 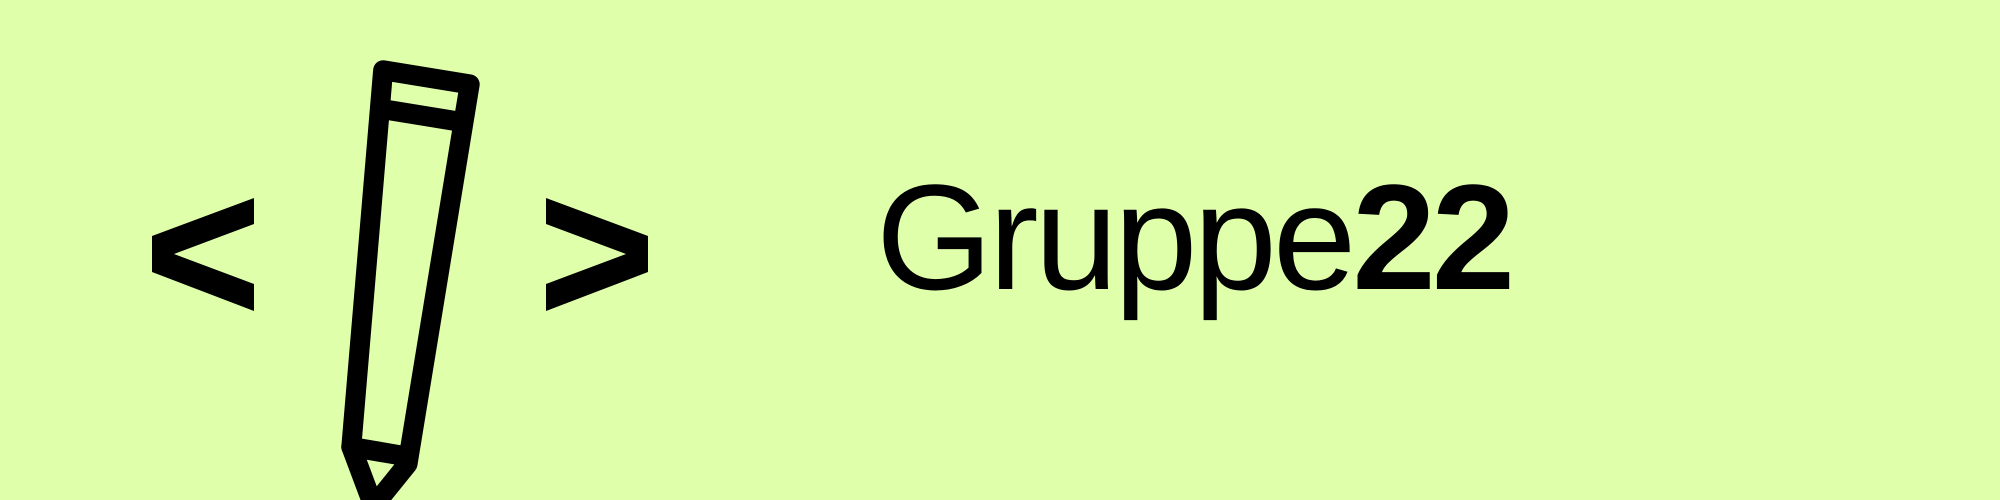 I want to click on left-angle-bracket-icon, so click(x=203, y=254).